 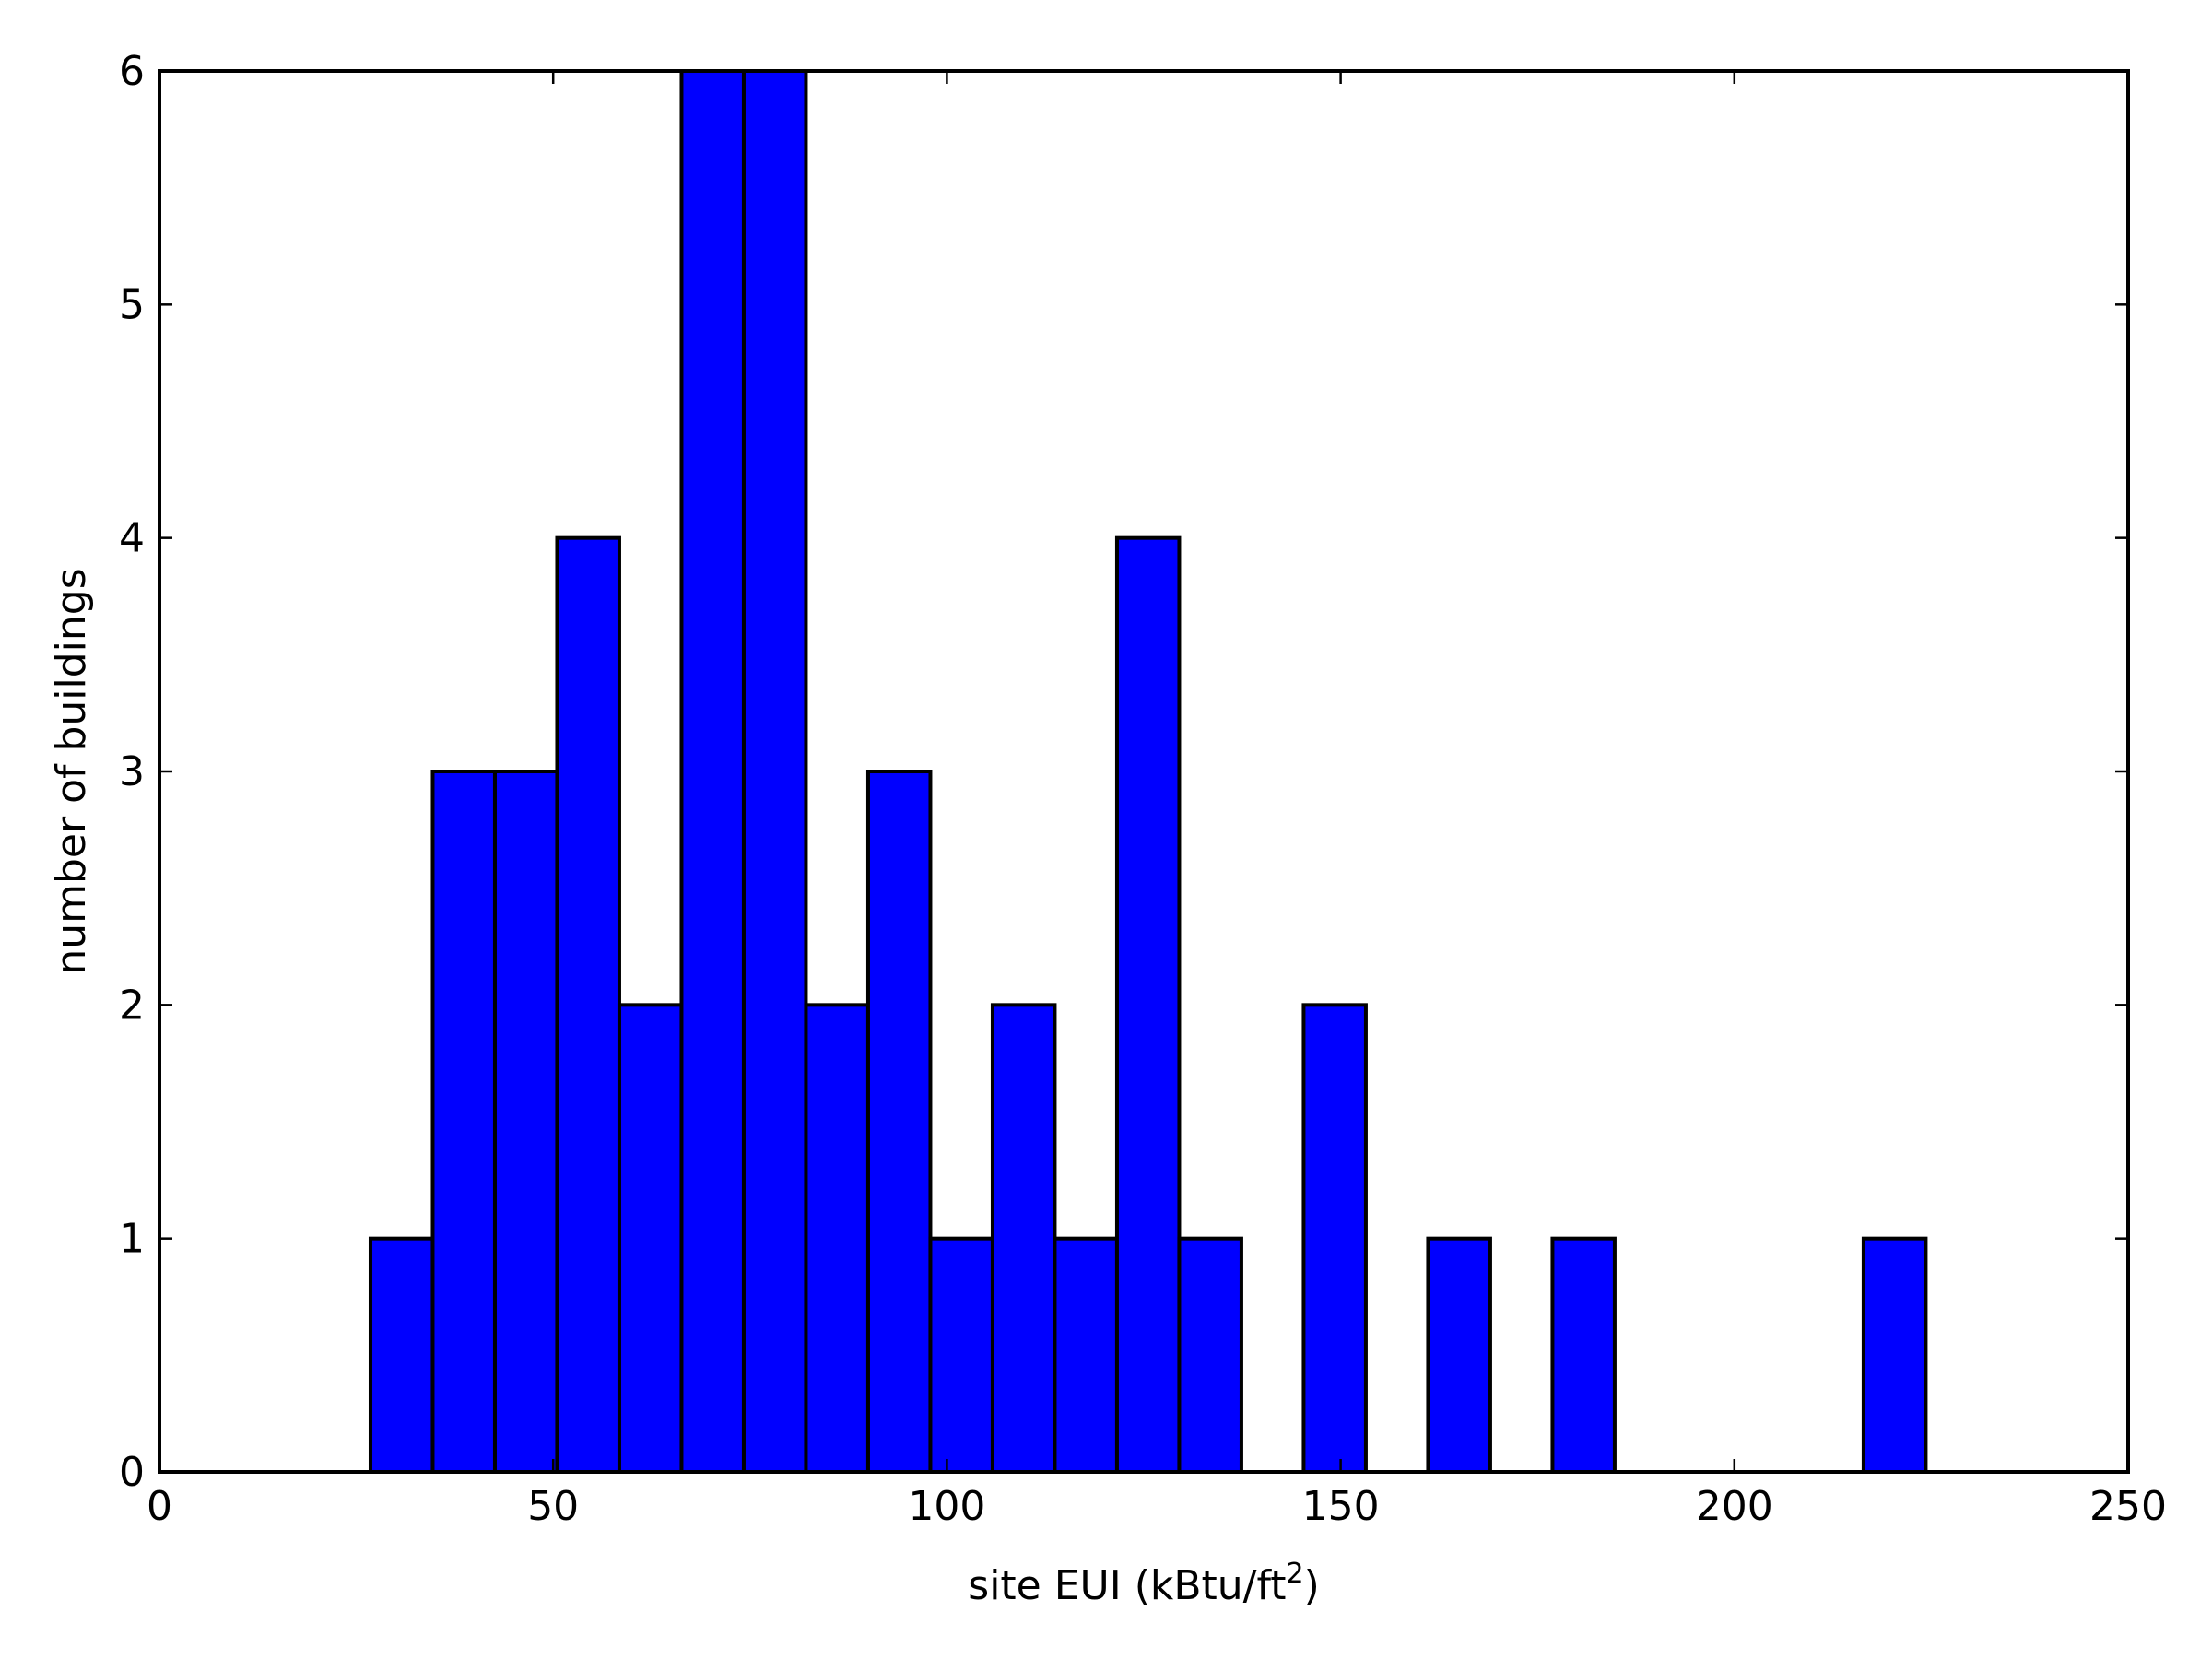 What do you see at coordinates (1294, 1574) in the screenshot?
I see `x-axis-label-superscript: 2` at bounding box center [1294, 1574].